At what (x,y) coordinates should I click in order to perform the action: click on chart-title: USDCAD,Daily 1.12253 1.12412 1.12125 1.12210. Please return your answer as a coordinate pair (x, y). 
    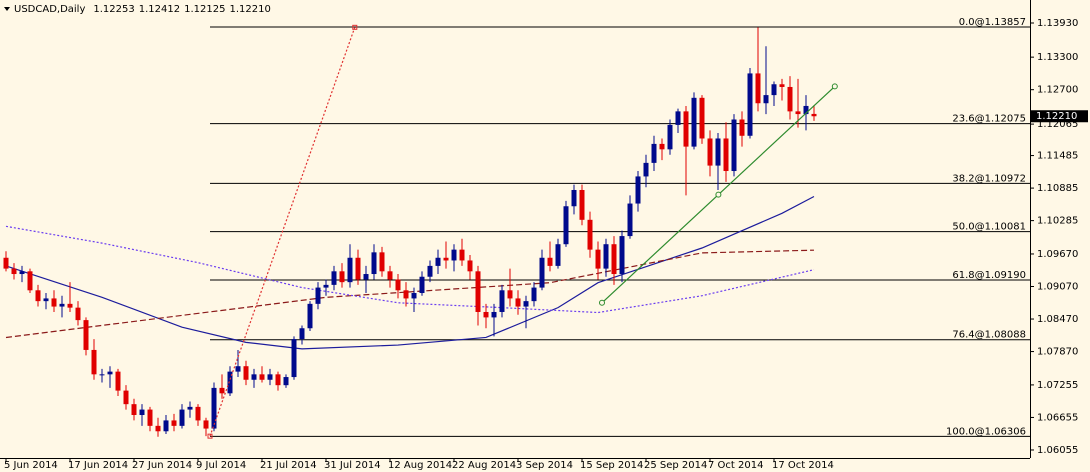
    Looking at the image, I should click on (142, 9).